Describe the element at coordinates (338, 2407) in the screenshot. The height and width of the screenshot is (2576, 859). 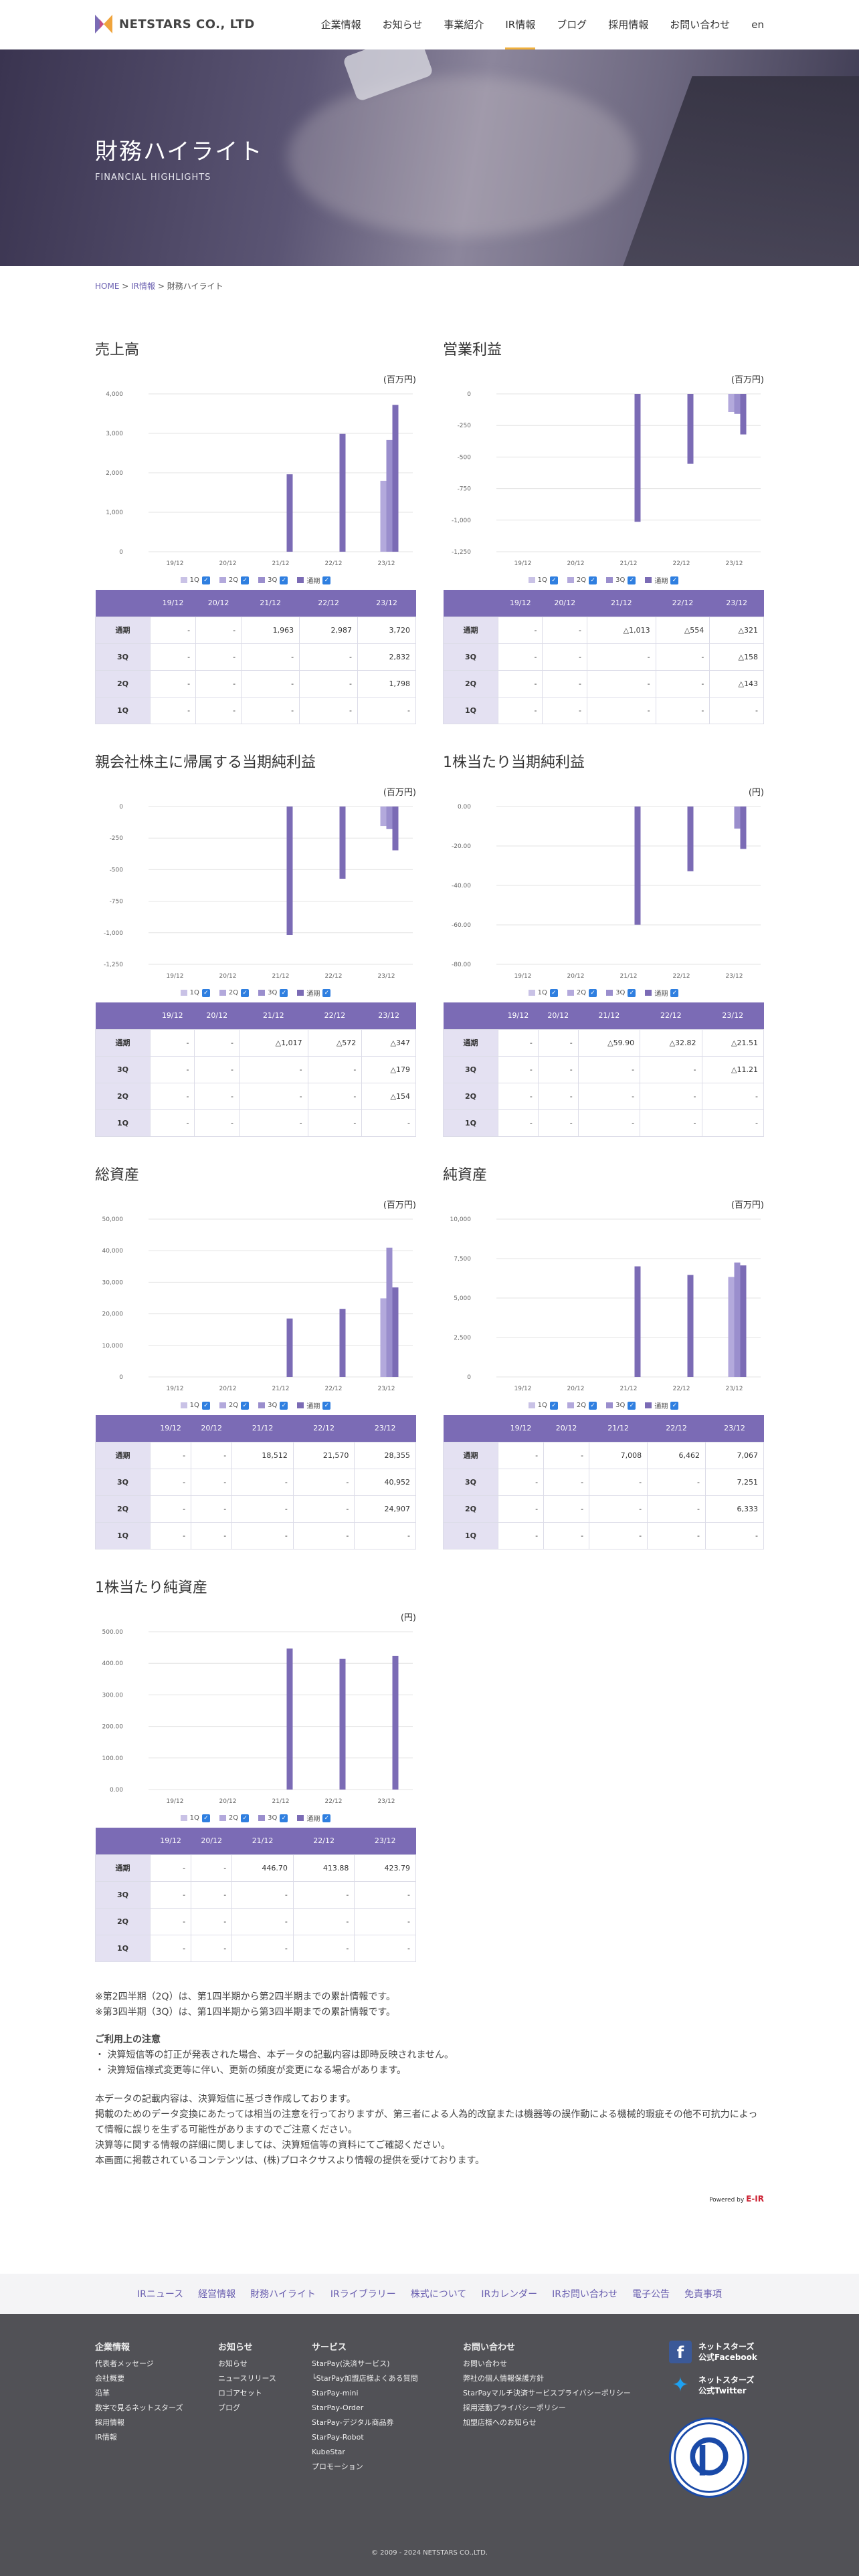
I see `footer-link: StarPay-Order` at that location.